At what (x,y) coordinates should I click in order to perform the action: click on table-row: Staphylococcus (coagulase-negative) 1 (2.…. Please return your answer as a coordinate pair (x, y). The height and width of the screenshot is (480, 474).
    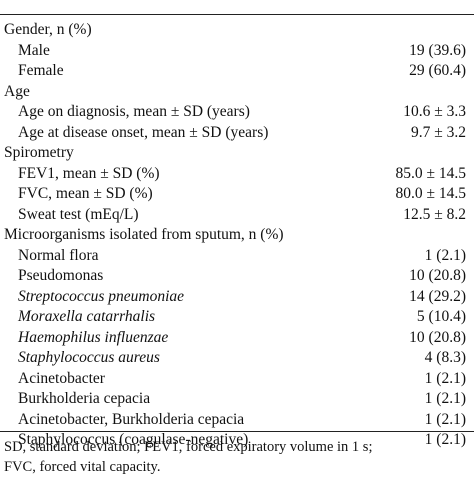
    Looking at the image, I should click on (233, 440).